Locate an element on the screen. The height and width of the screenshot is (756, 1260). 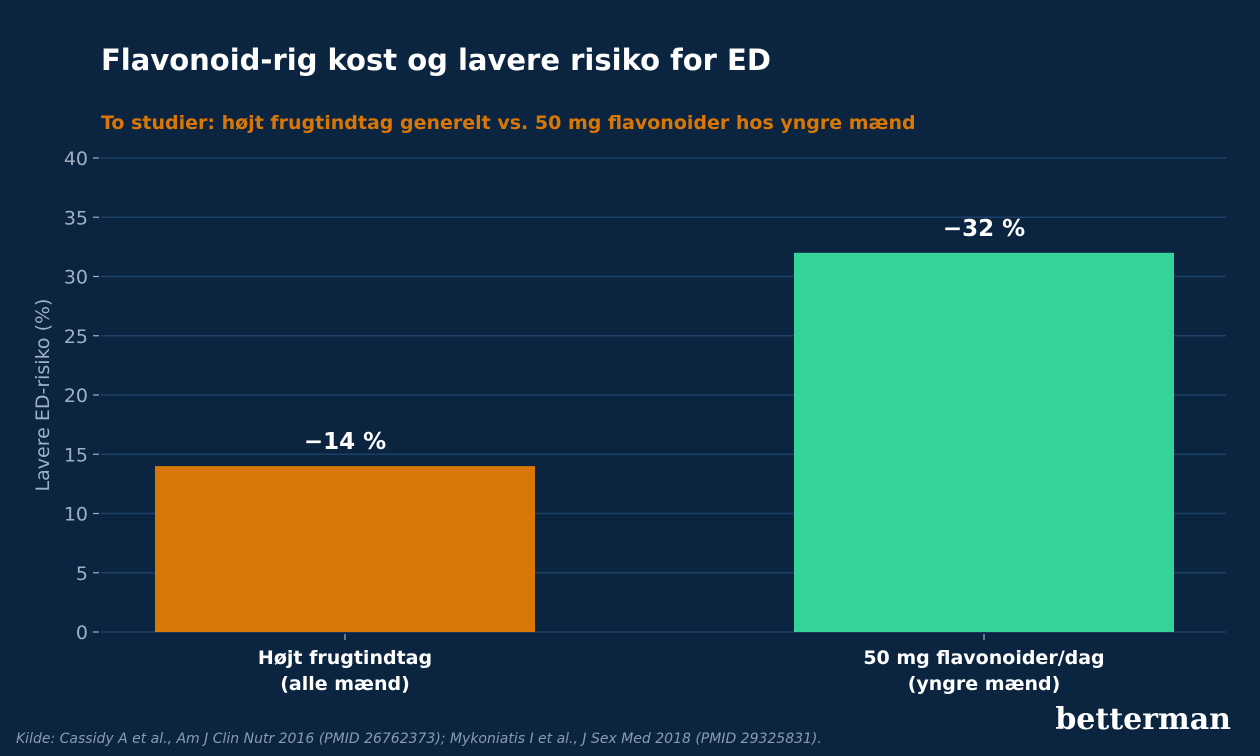
y-tick-label: 40 is located at coordinates (76, 159).